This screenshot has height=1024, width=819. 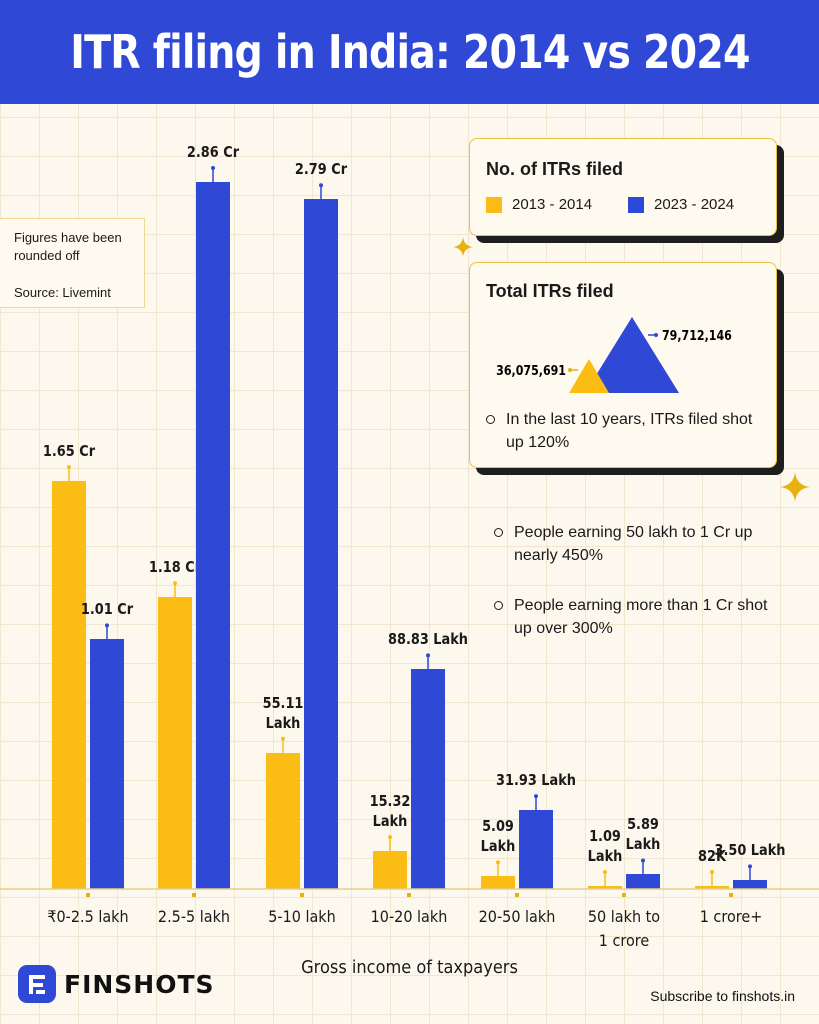 What do you see at coordinates (69, 451) in the screenshot?
I see `data-label-2014: 1.65 Cr` at bounding box center [69, 451].